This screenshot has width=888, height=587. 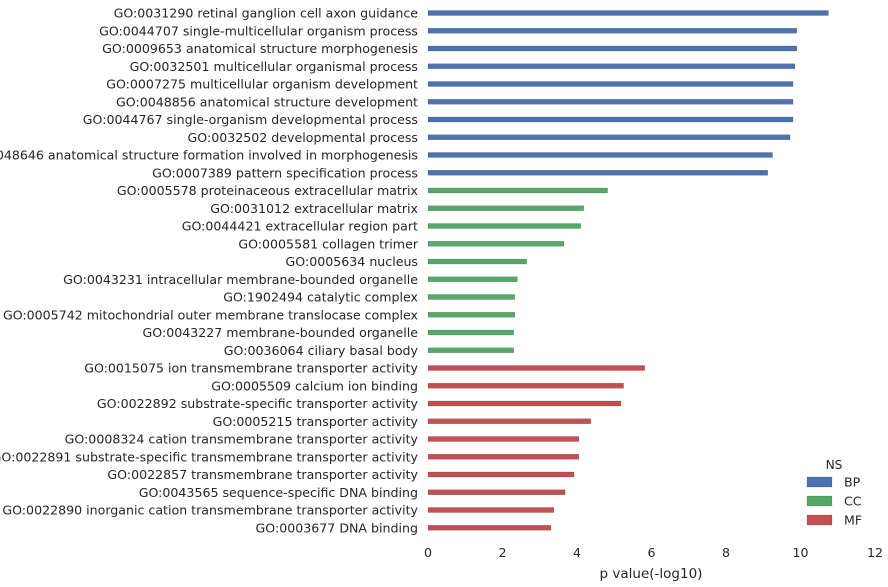 What do you see at coordinates (337, 527) in the screenshot?
I see `y-tick-label: GO:0003677 DNA binding` at bounding box center [337, 527].